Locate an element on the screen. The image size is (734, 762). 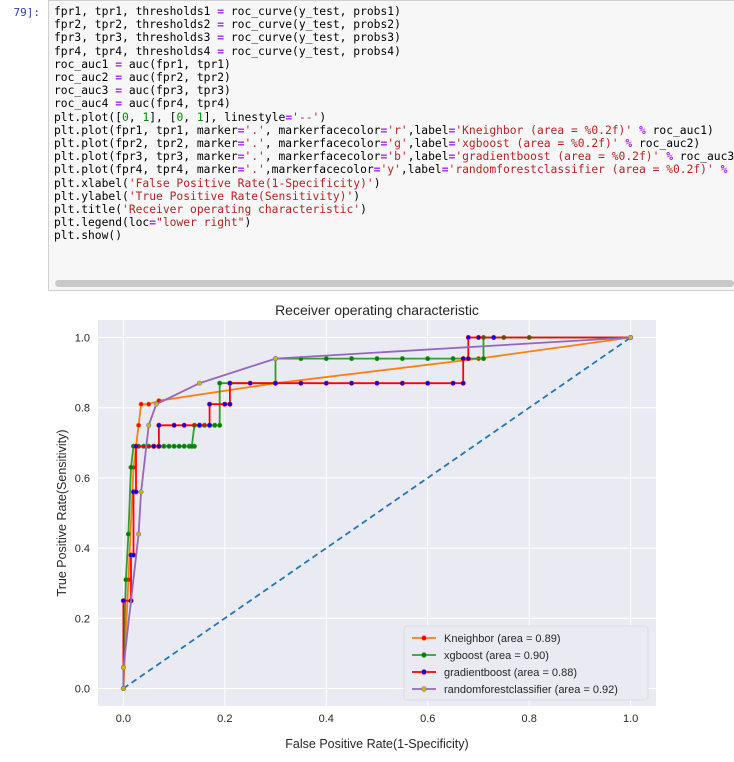
chart-title: Receiver operating characteristic is located at coordinates (377, 310).